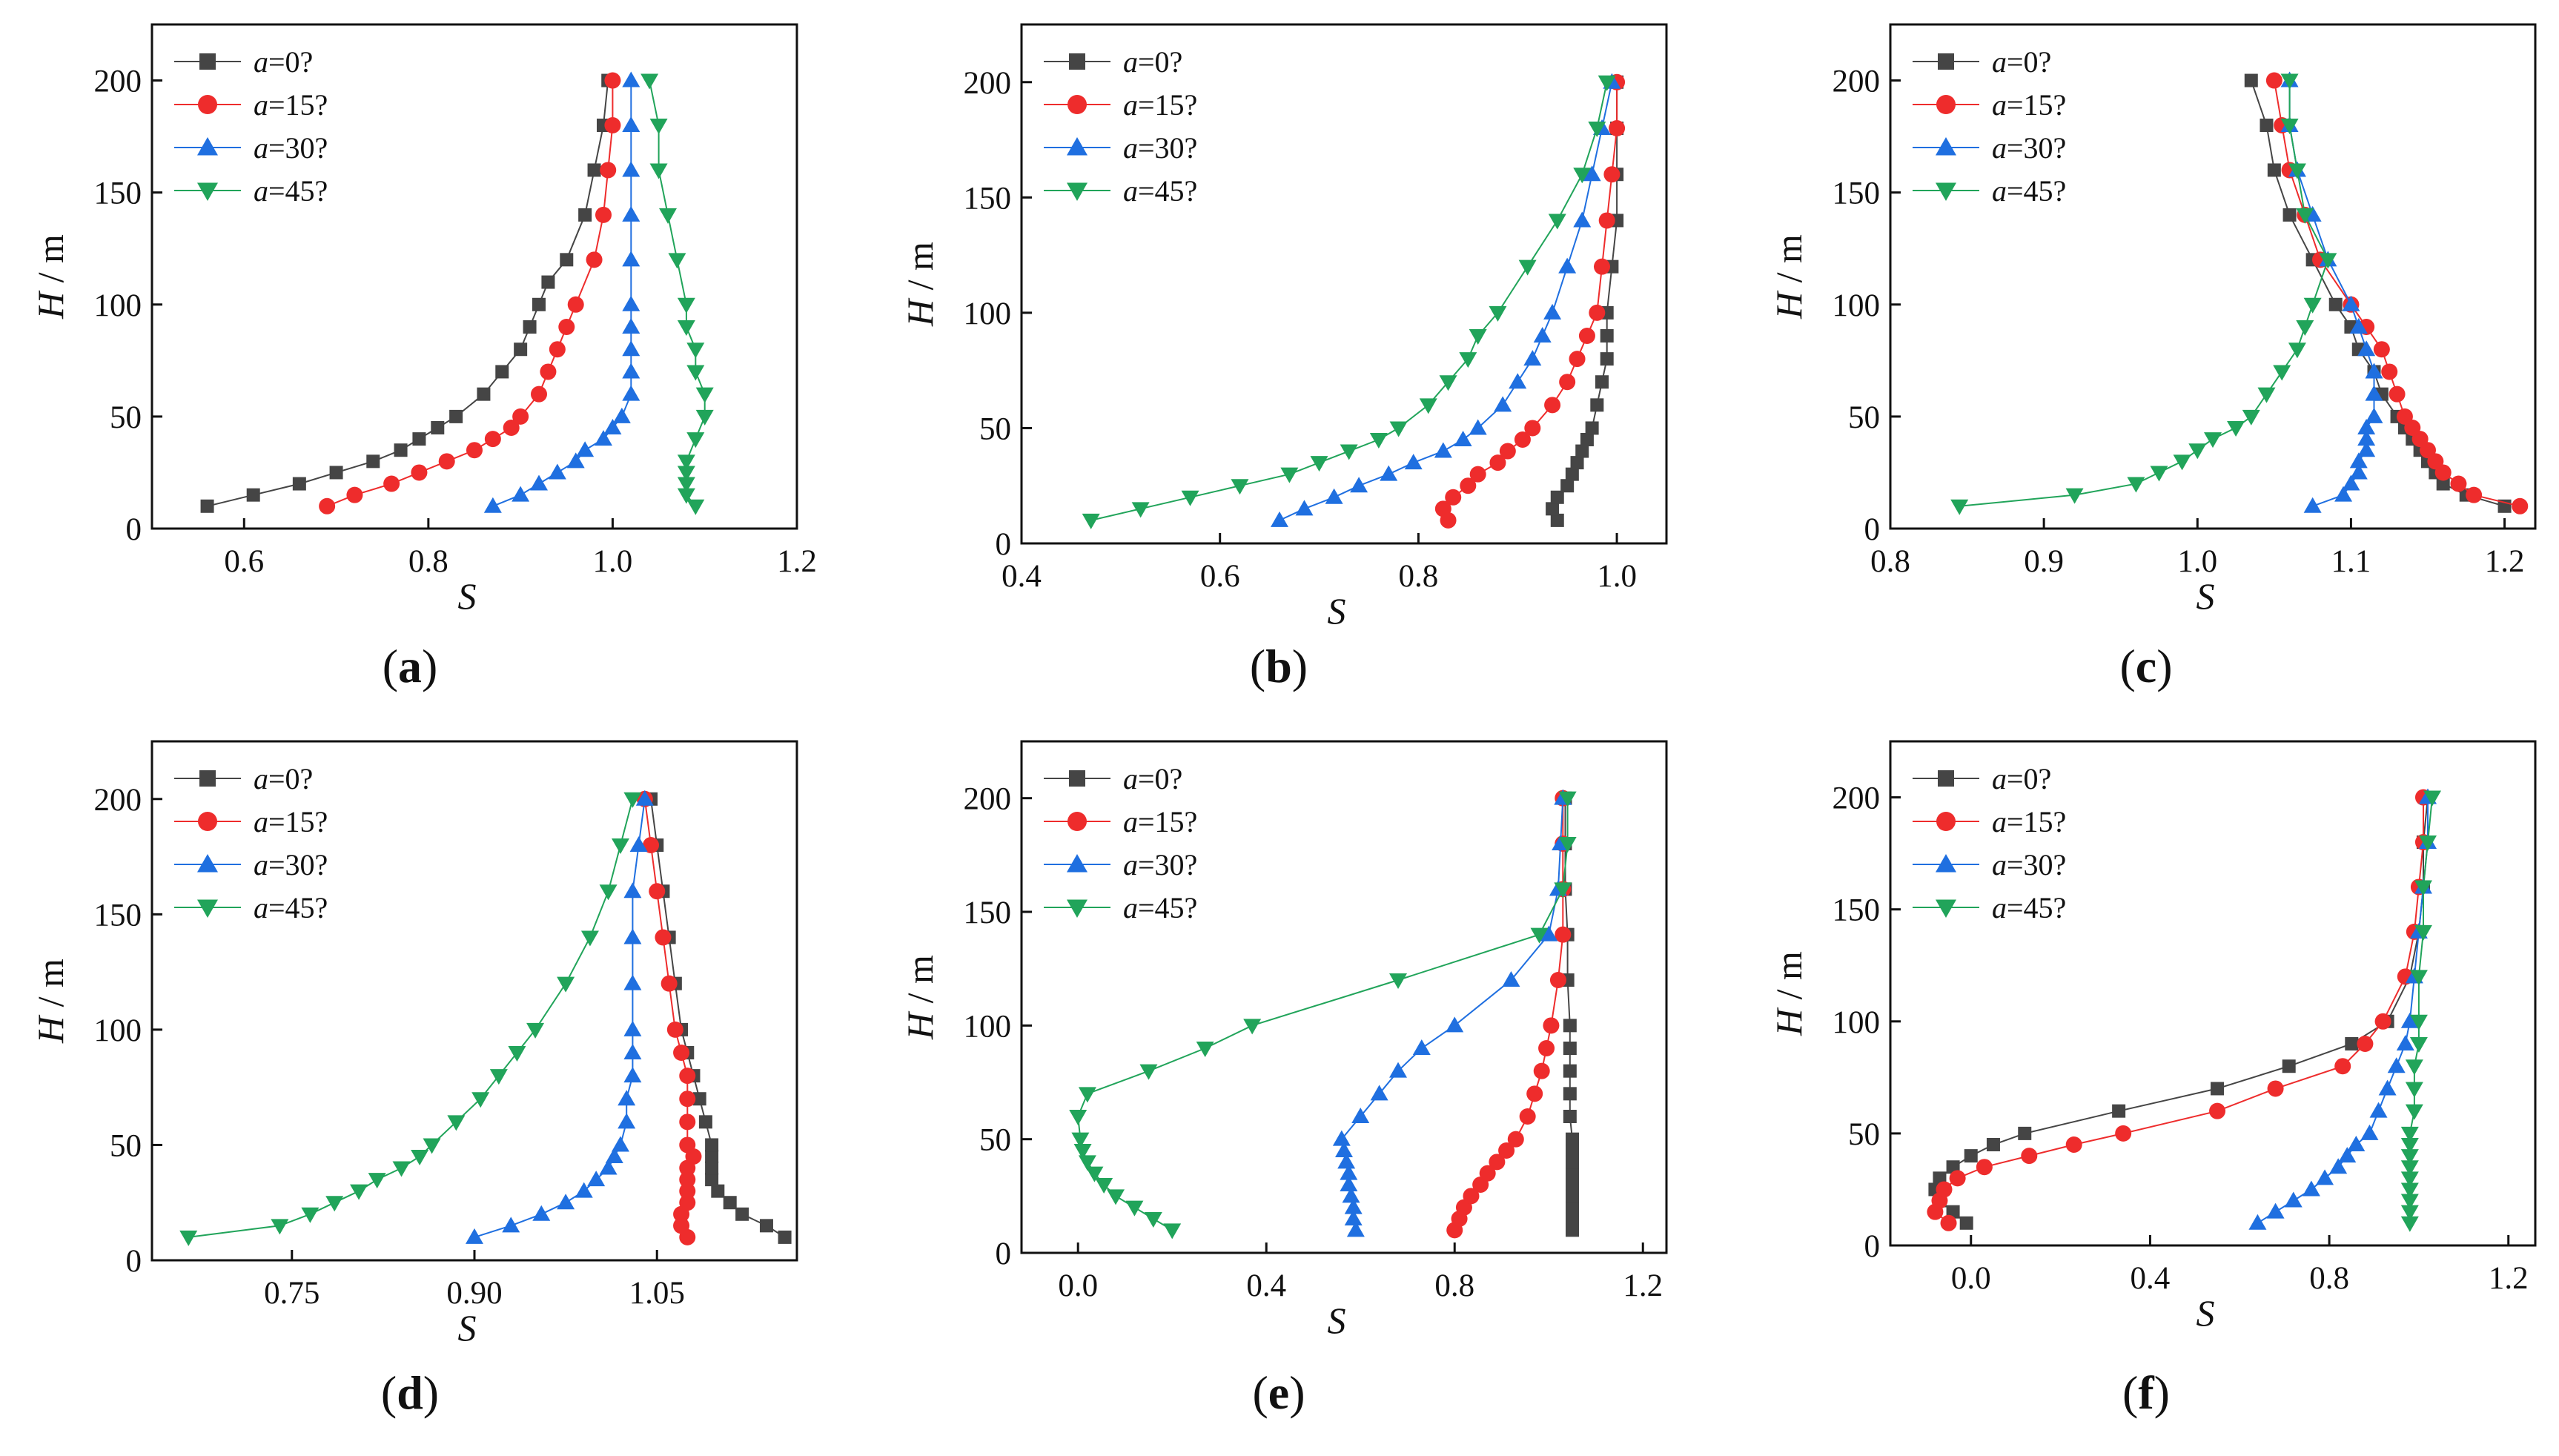  Describe the element at coordinates (1120, 127) in the screenshot. I see `legend: a=0?a=15?a=30?a=45?` at that location.